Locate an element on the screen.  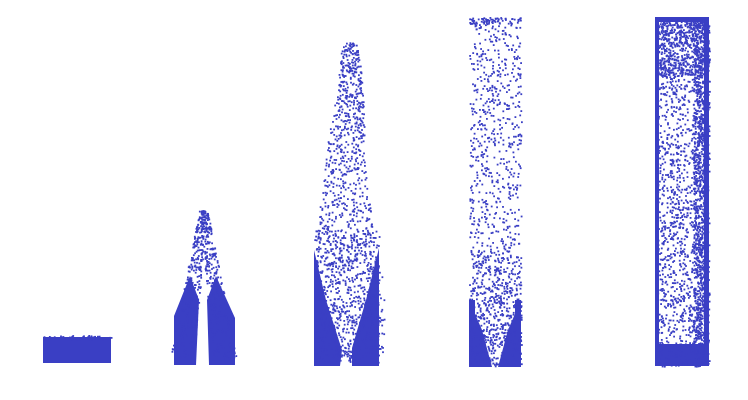
dense-base-right is located at coordinates (509, 333).